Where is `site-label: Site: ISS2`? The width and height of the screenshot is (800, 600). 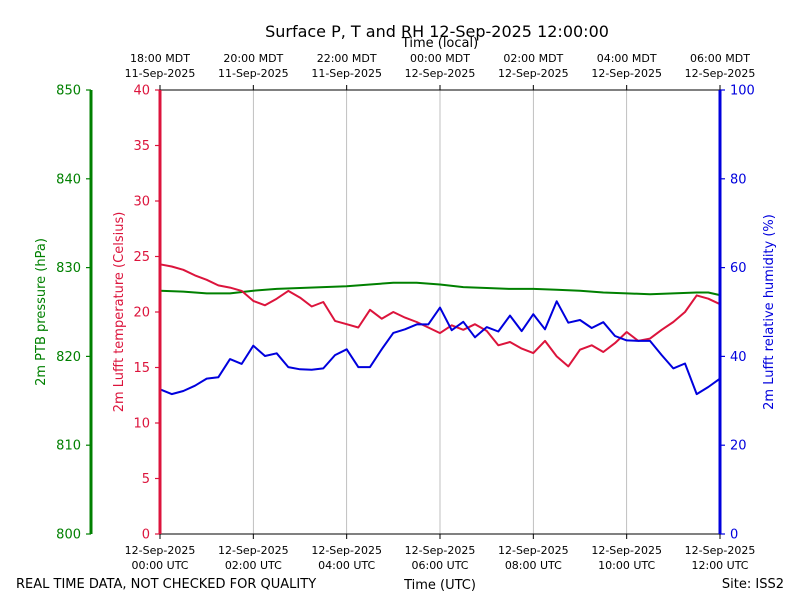 site-label: Site: ISS2 is located at coordinates (753, 584).